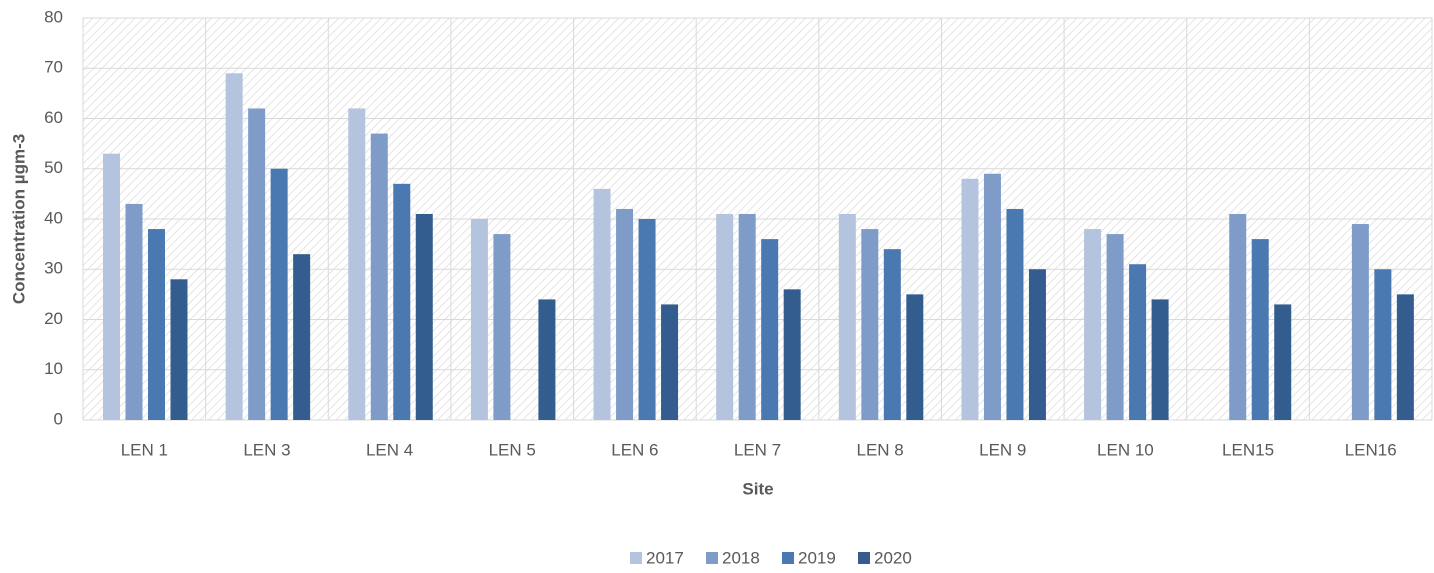 The width and height of the screenshot is (1434, 573). What do you see at coordinates (893, 557) in the screenshot?
I see `legend-label: 2020` at bounding box center [893, 557].